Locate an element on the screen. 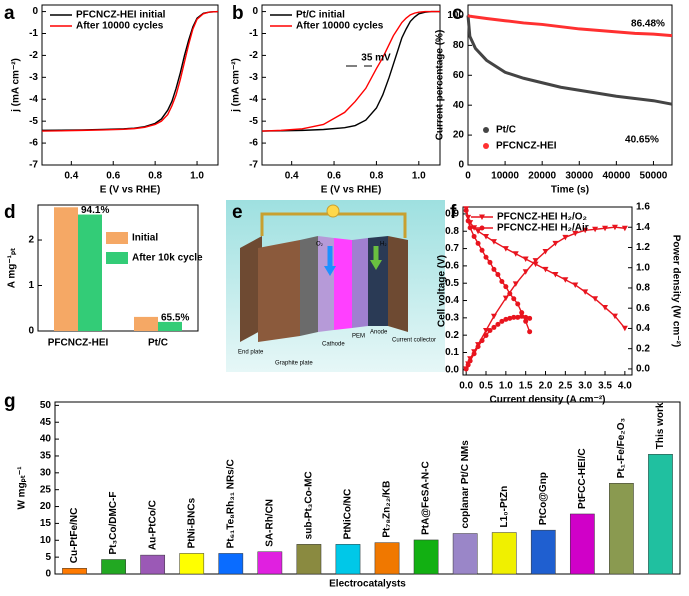  y-axis-label: W mgₚₜ⁻¹ is located at coordinates (22, 488).